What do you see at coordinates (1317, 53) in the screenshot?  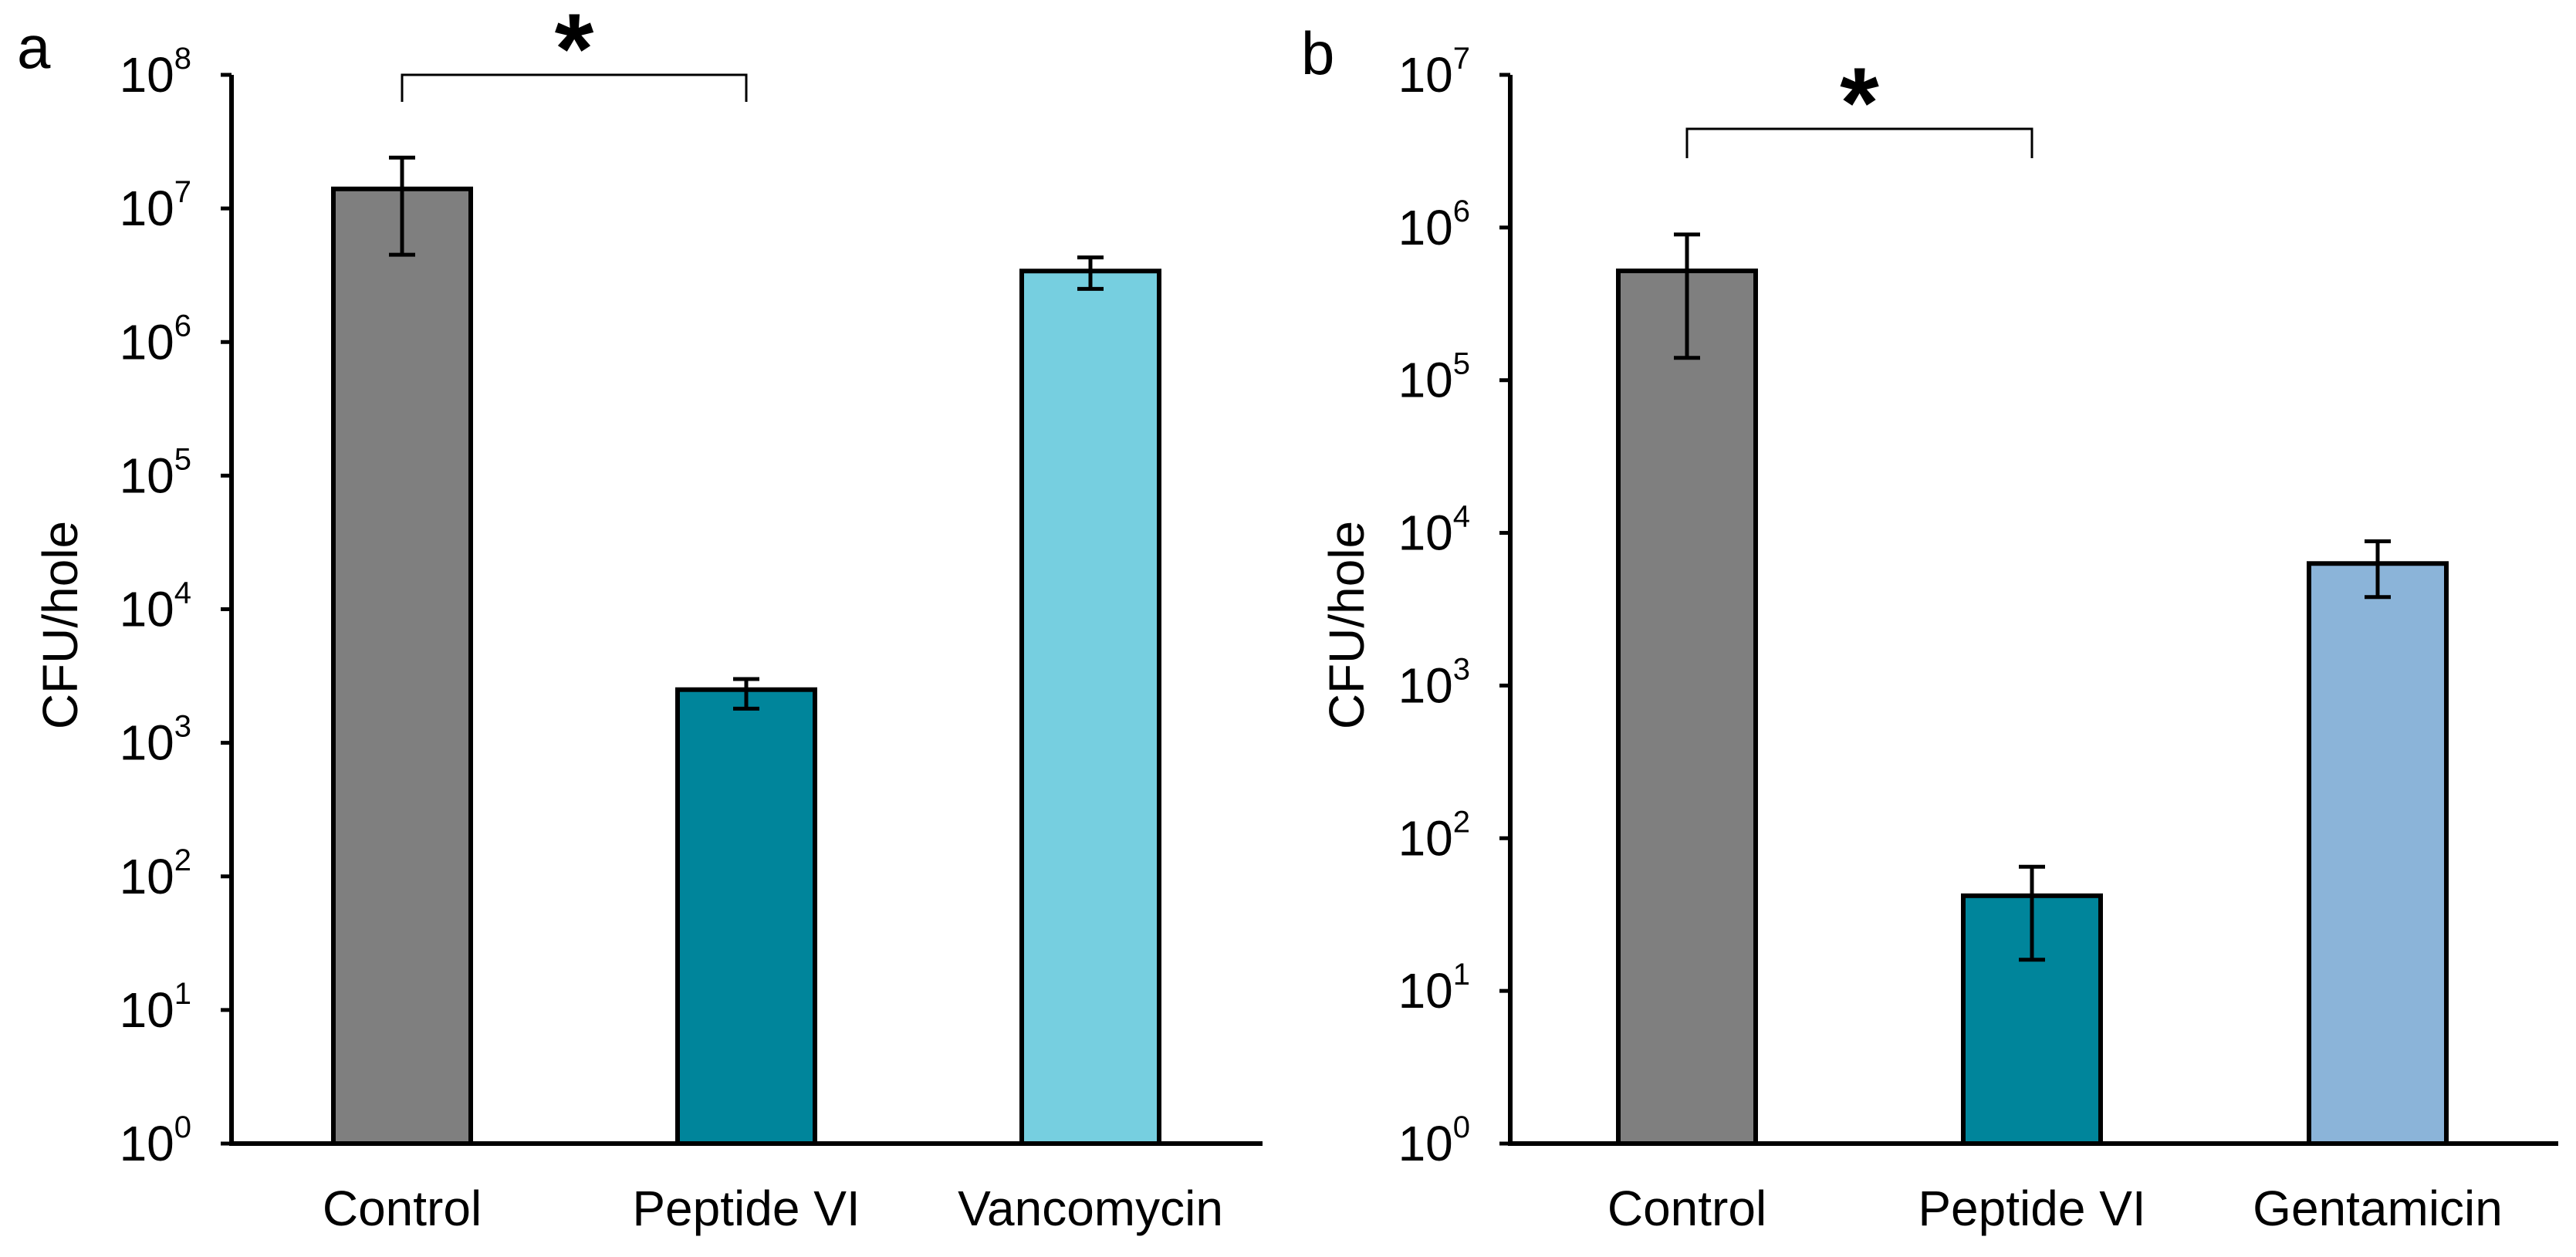 I see `panel-letter: b` at bounding box center [1317, 53].